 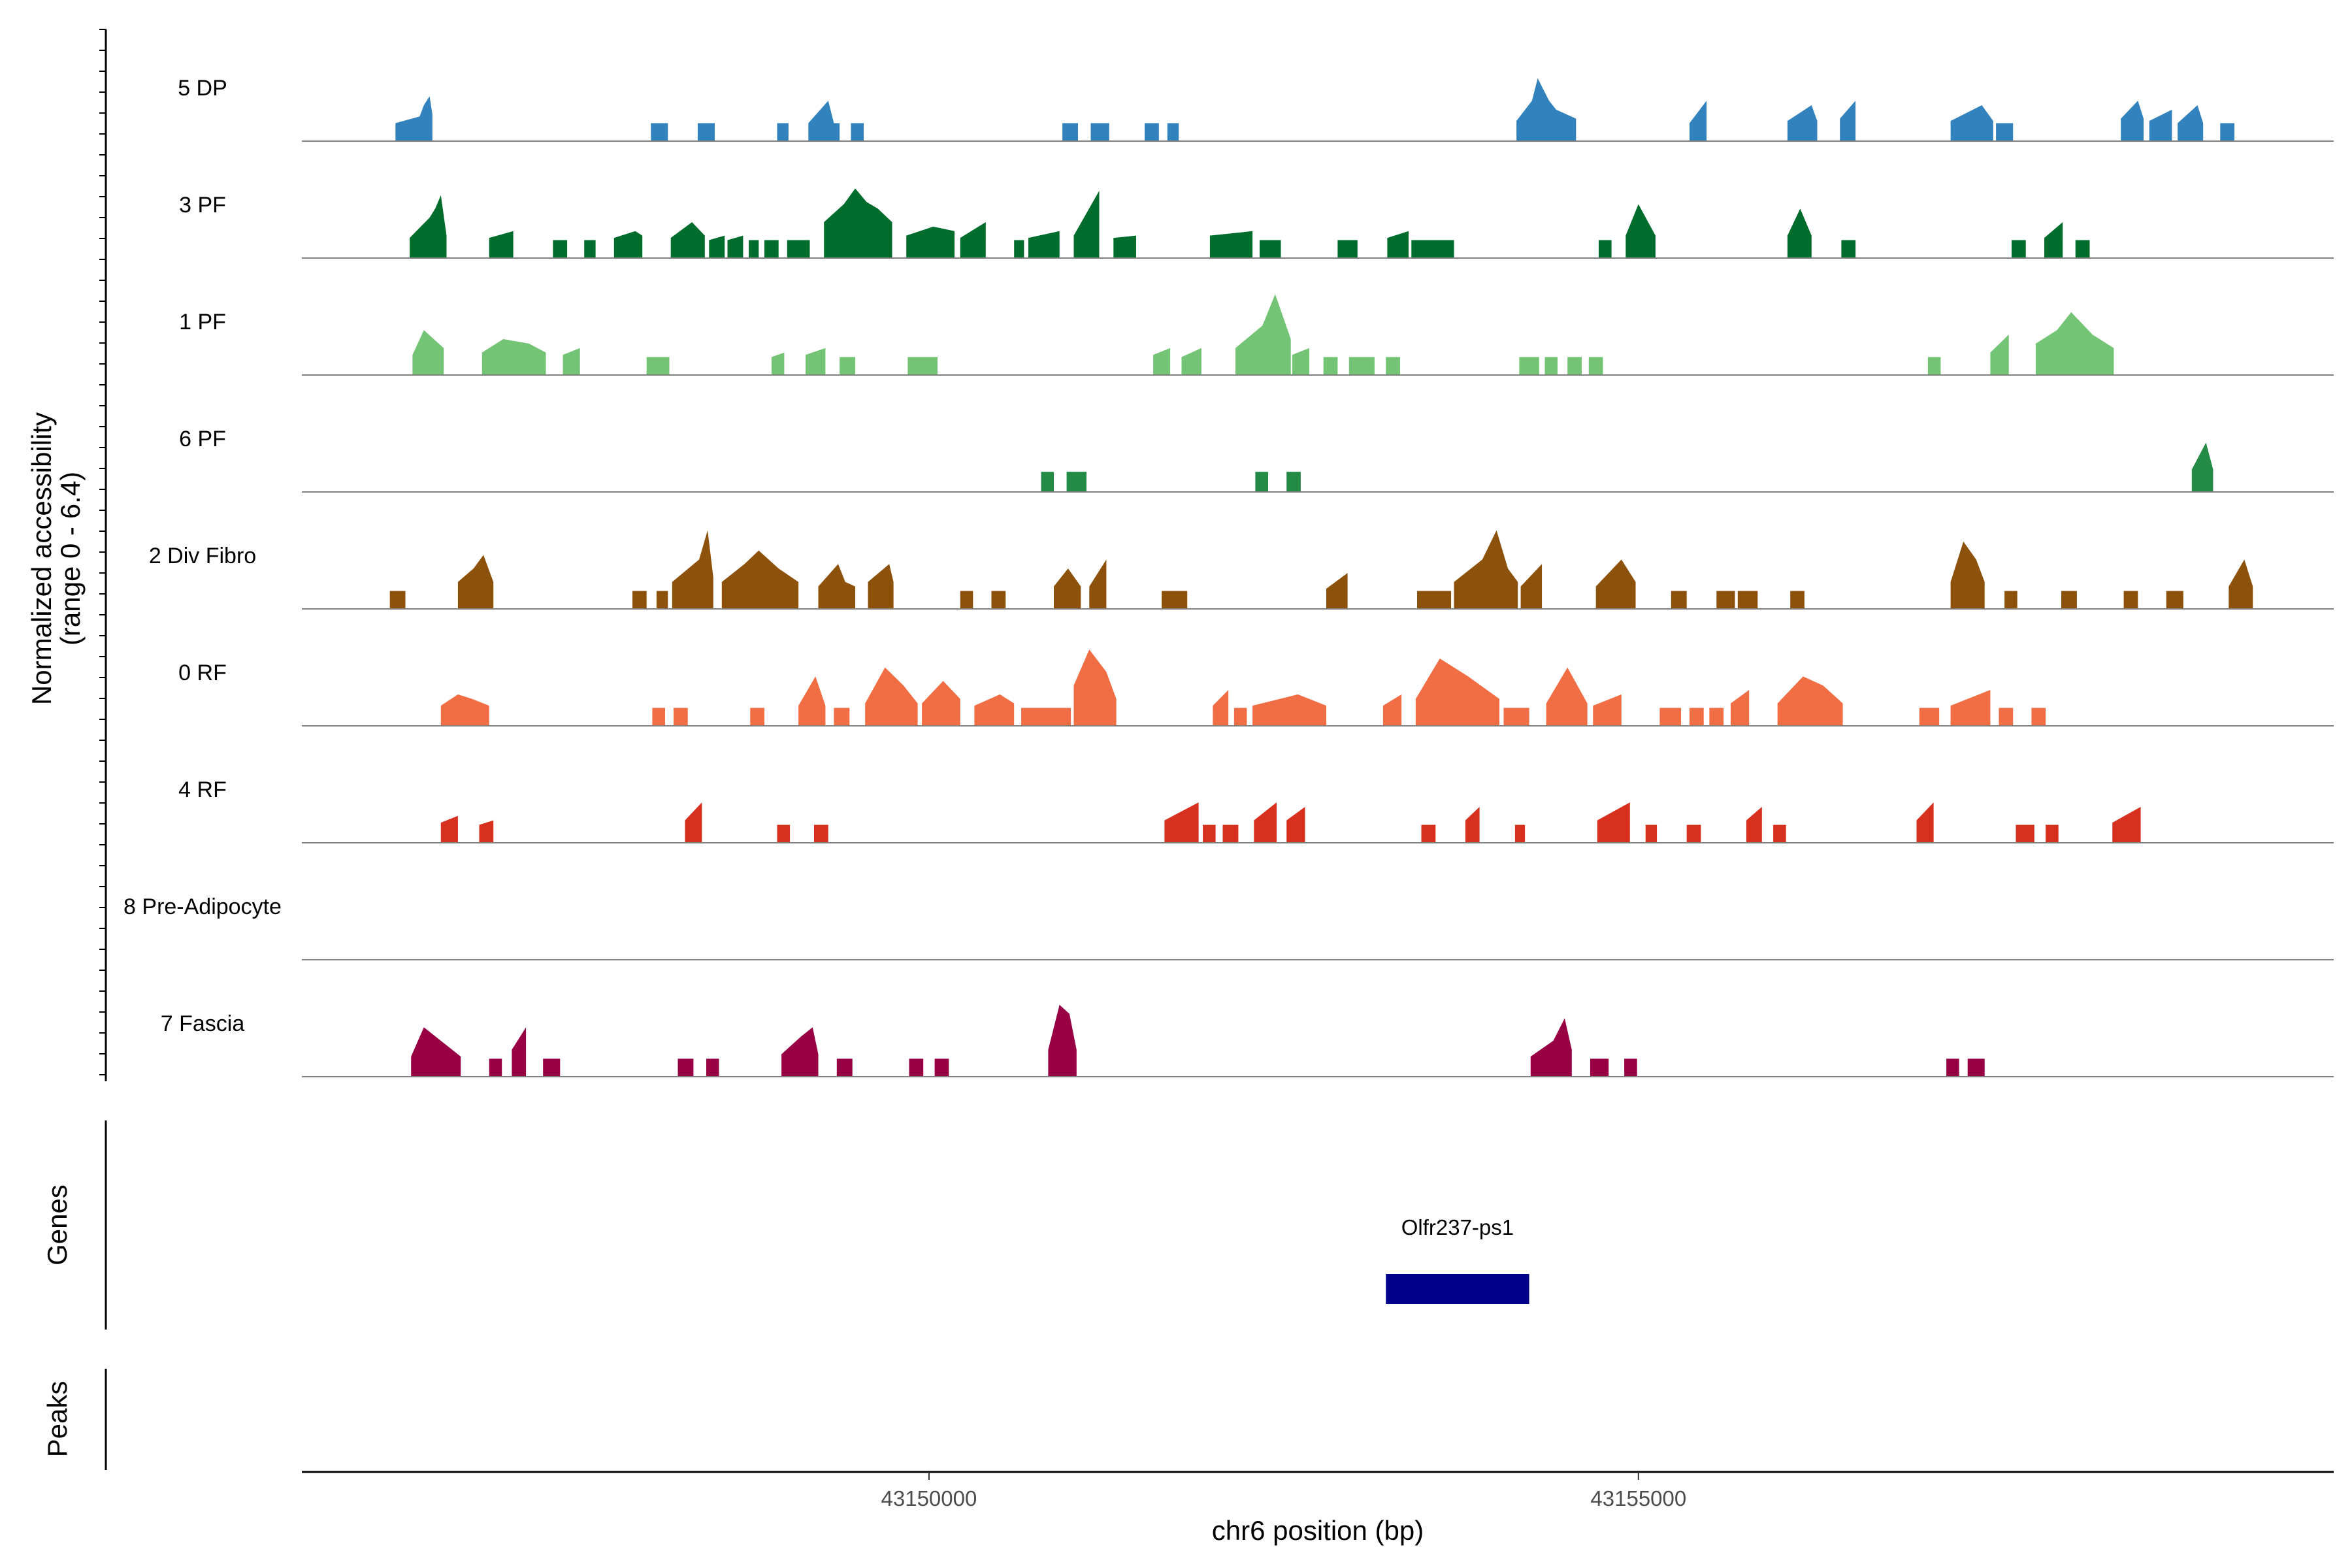 I want to click on gene-label: Olfr237-ps1, so click(x=1457, y=1227).